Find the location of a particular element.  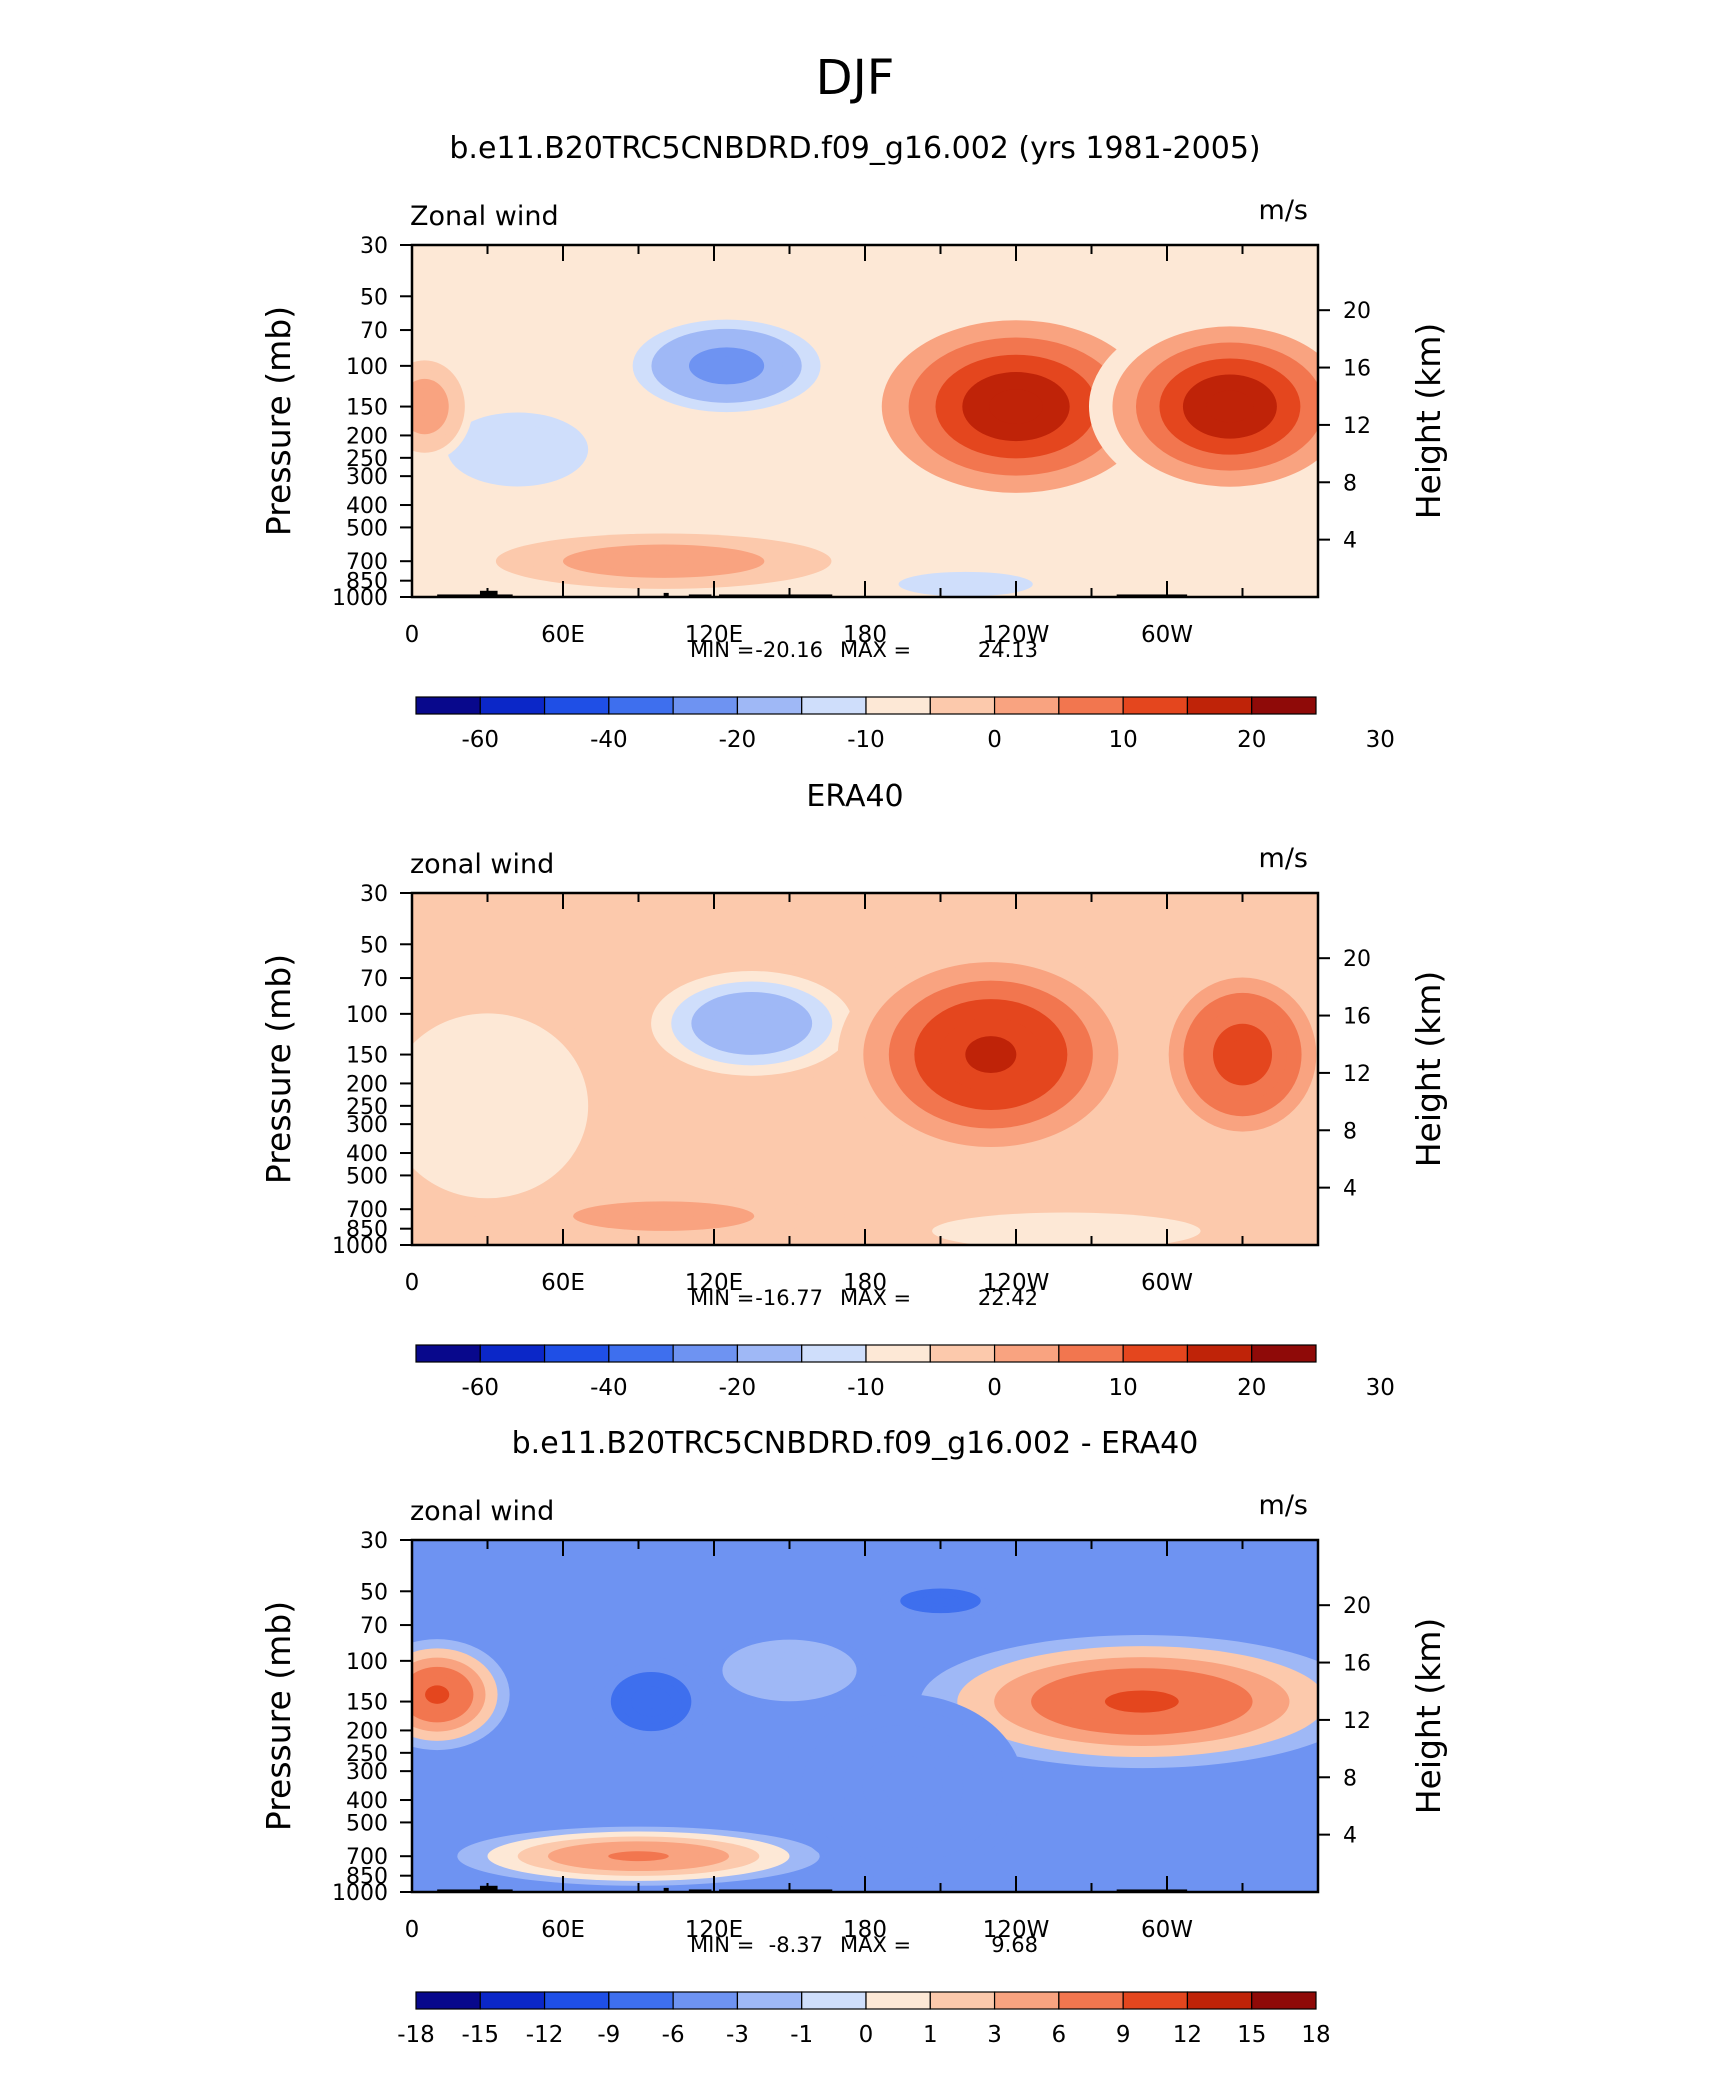

y-tick-label: 850 is located at coordinates (367, 1877).